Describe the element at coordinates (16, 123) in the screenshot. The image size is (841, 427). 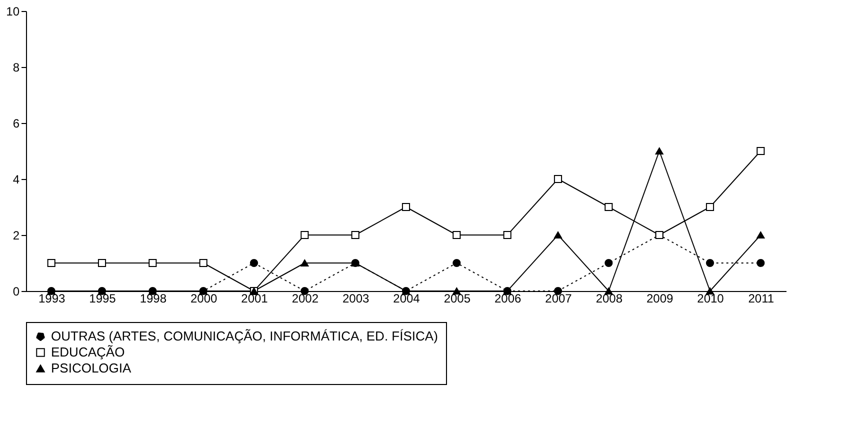
I see `y-tick-label: 6` at that location.